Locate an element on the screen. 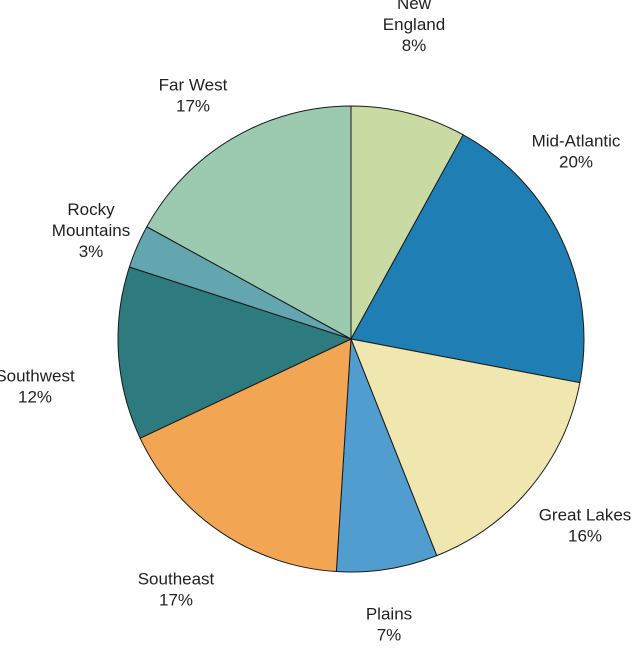  pie-slice-plains is located at coordinates (386, 455).